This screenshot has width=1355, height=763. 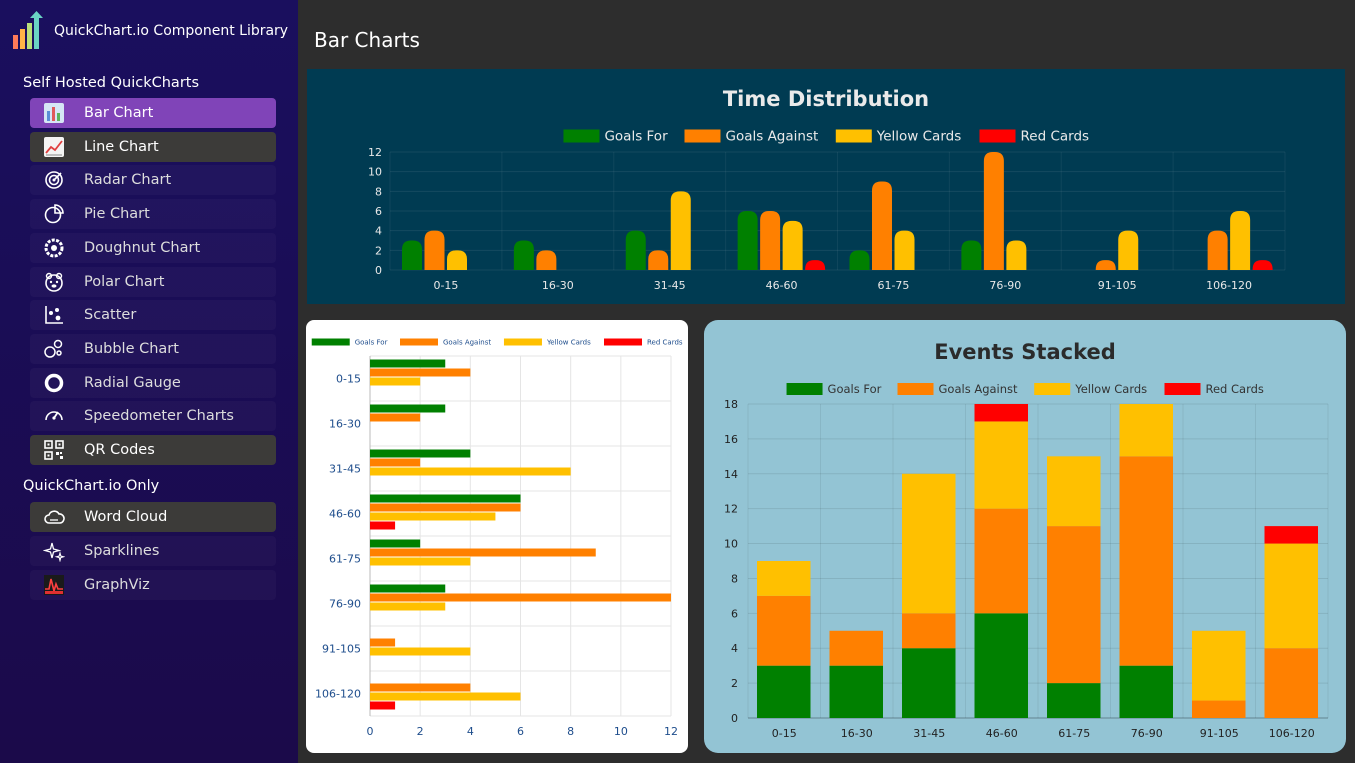 I want to click on x-tick-label: 31-45, so click(x=929, y=733).